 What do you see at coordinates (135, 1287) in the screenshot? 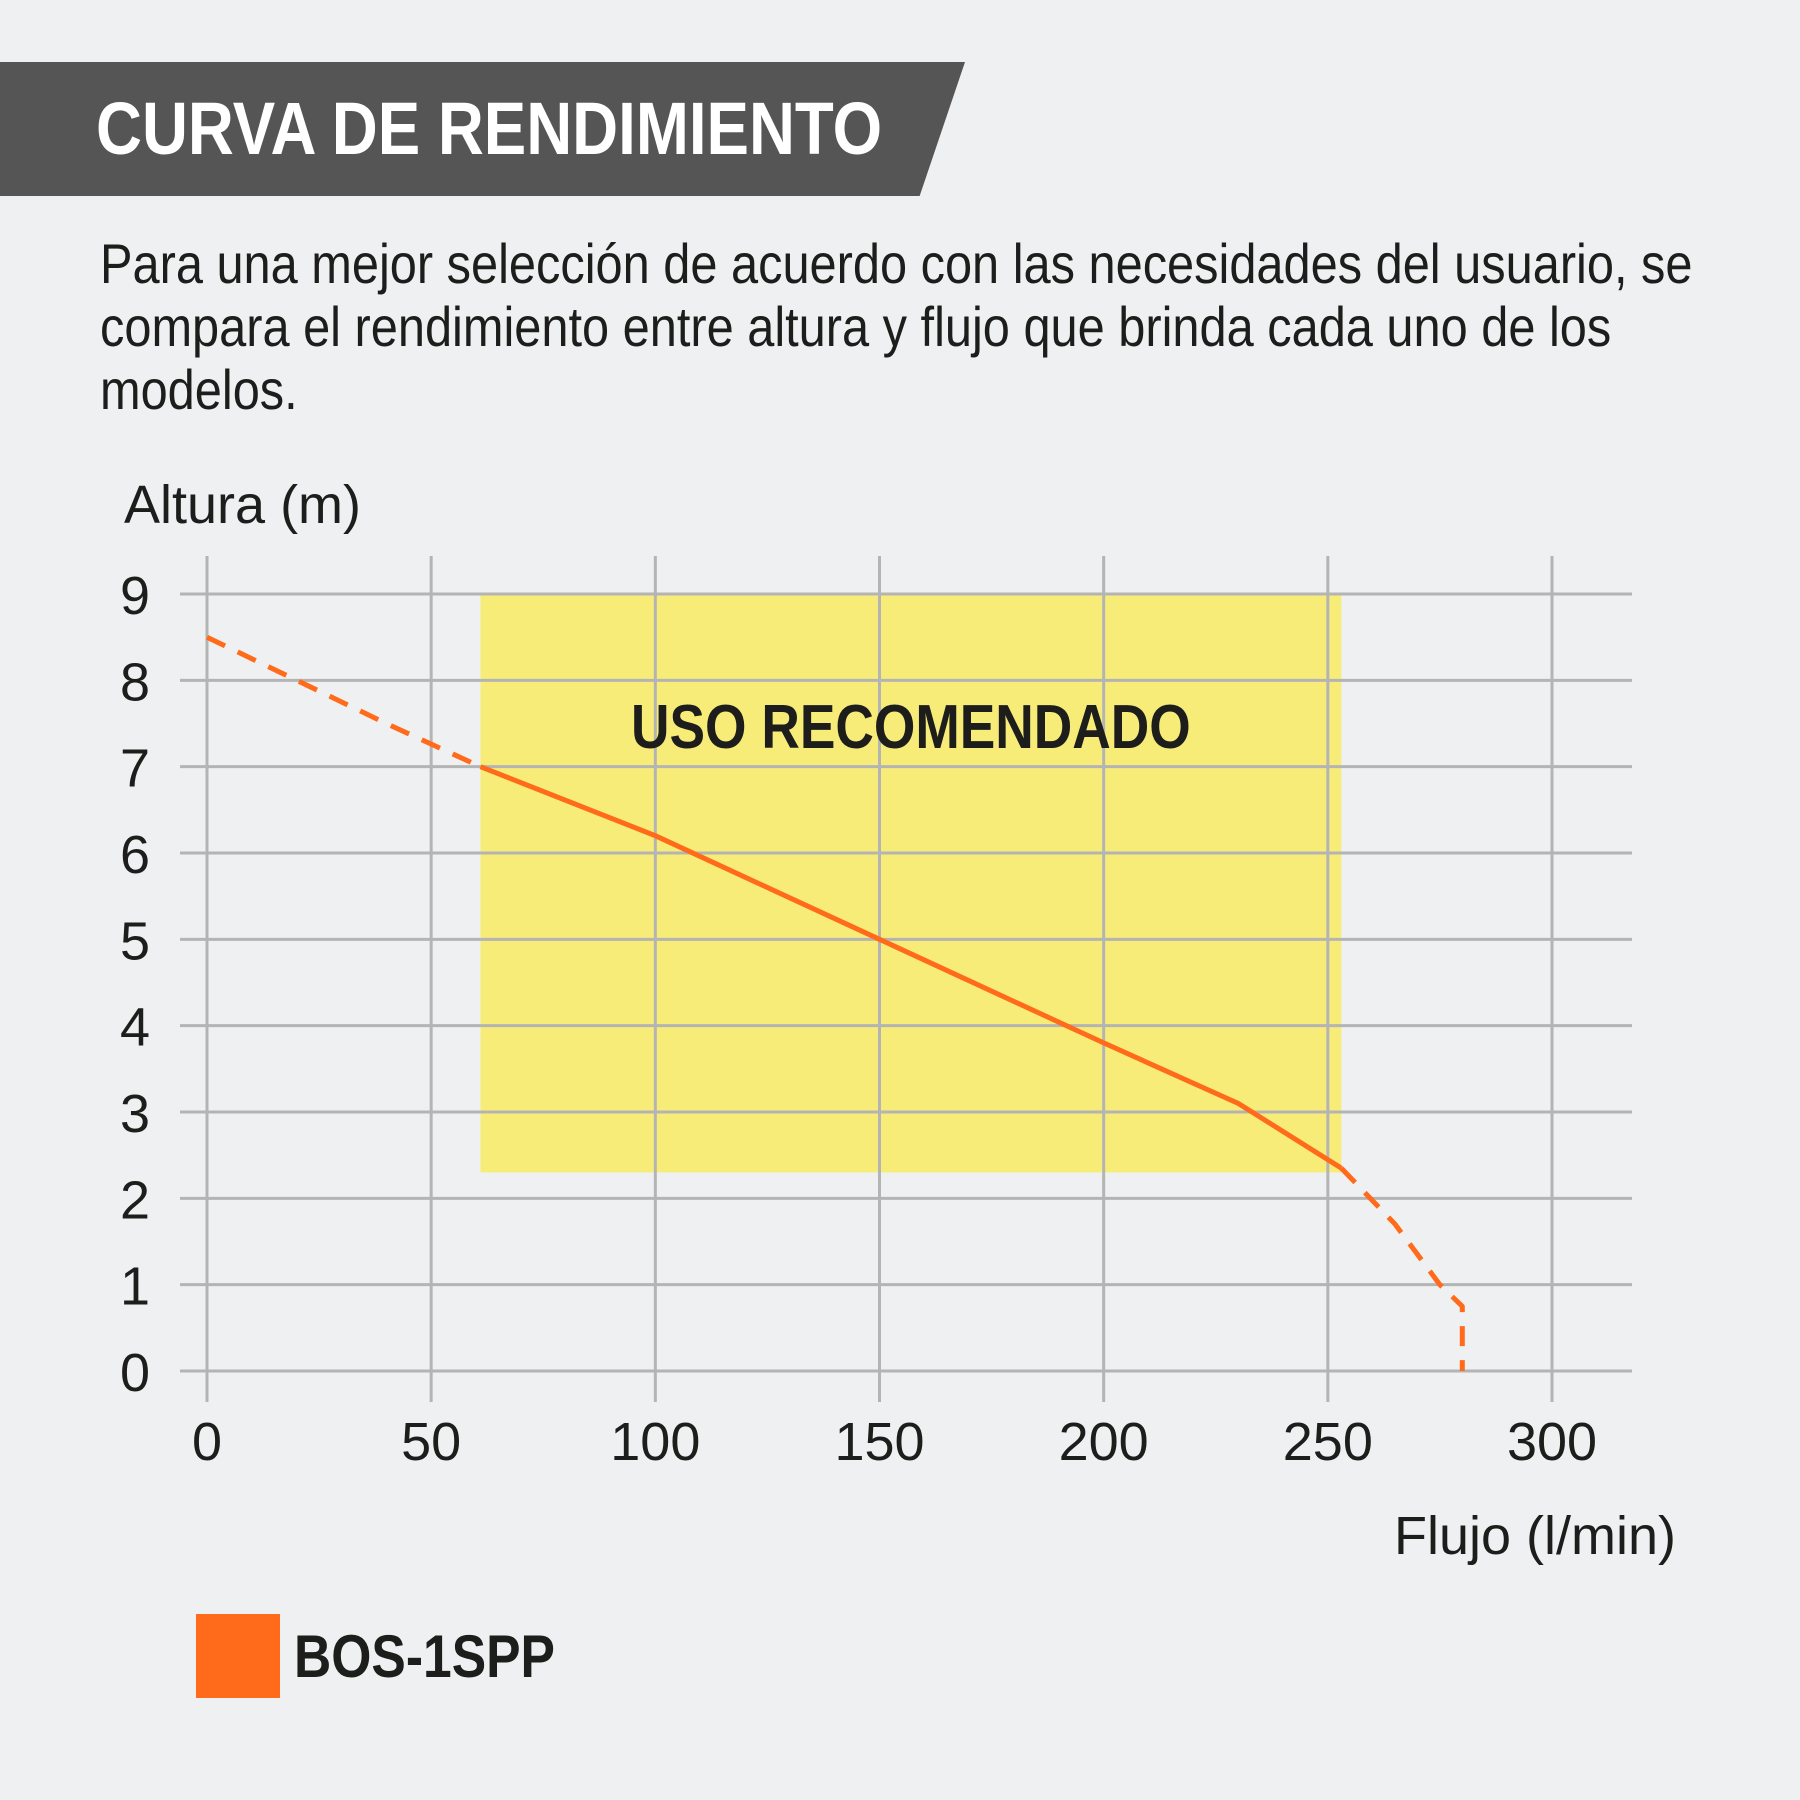
I see `y-tick-label-1: 1` at bounding box center [135, 1287].